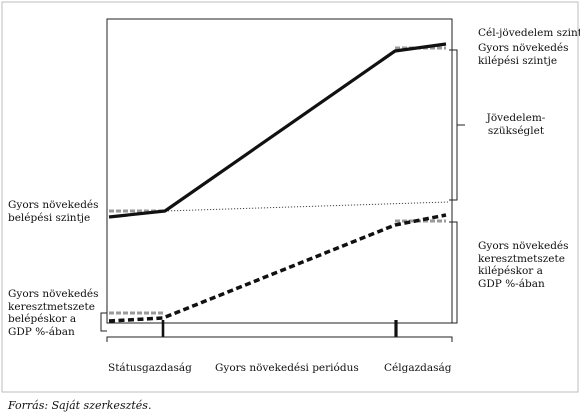 The height and width of the screenshot is (420, 580). What do you see at coordinates (53, 205) in the screenshot?
I see `label-entry-income-line1: Gyors növekedés` at bounding box center [53, 205].